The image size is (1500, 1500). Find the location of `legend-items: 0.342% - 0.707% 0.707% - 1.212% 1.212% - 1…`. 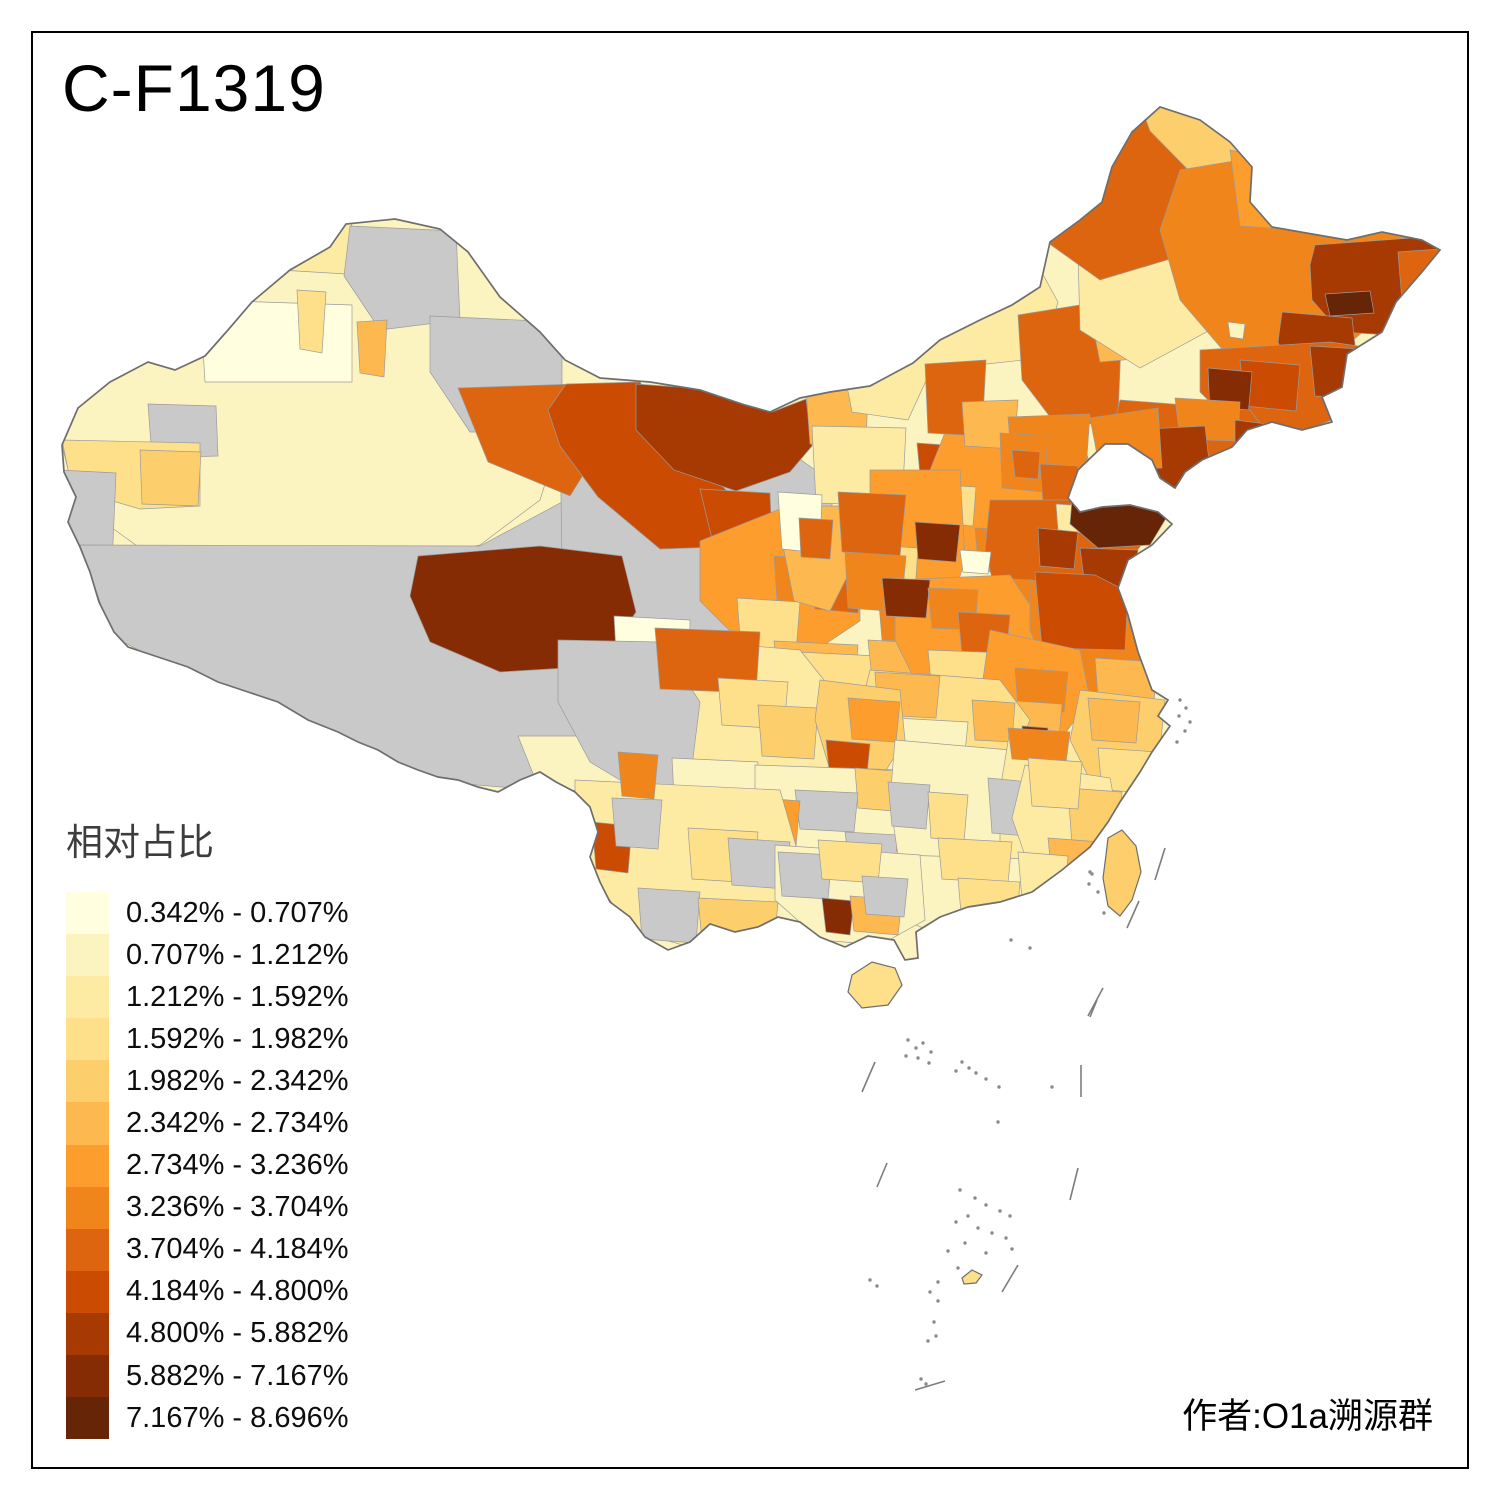

legend-items: 0.342% - 0.707% 0.707% - 1.212% 1.212% - 1… is located at coordinates (207, 1166).